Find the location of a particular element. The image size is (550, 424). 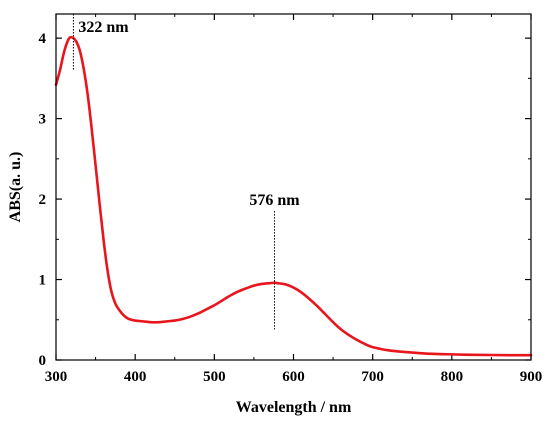

y-axis-title: ABS(a. u.) is located at coordinates (15, 187).